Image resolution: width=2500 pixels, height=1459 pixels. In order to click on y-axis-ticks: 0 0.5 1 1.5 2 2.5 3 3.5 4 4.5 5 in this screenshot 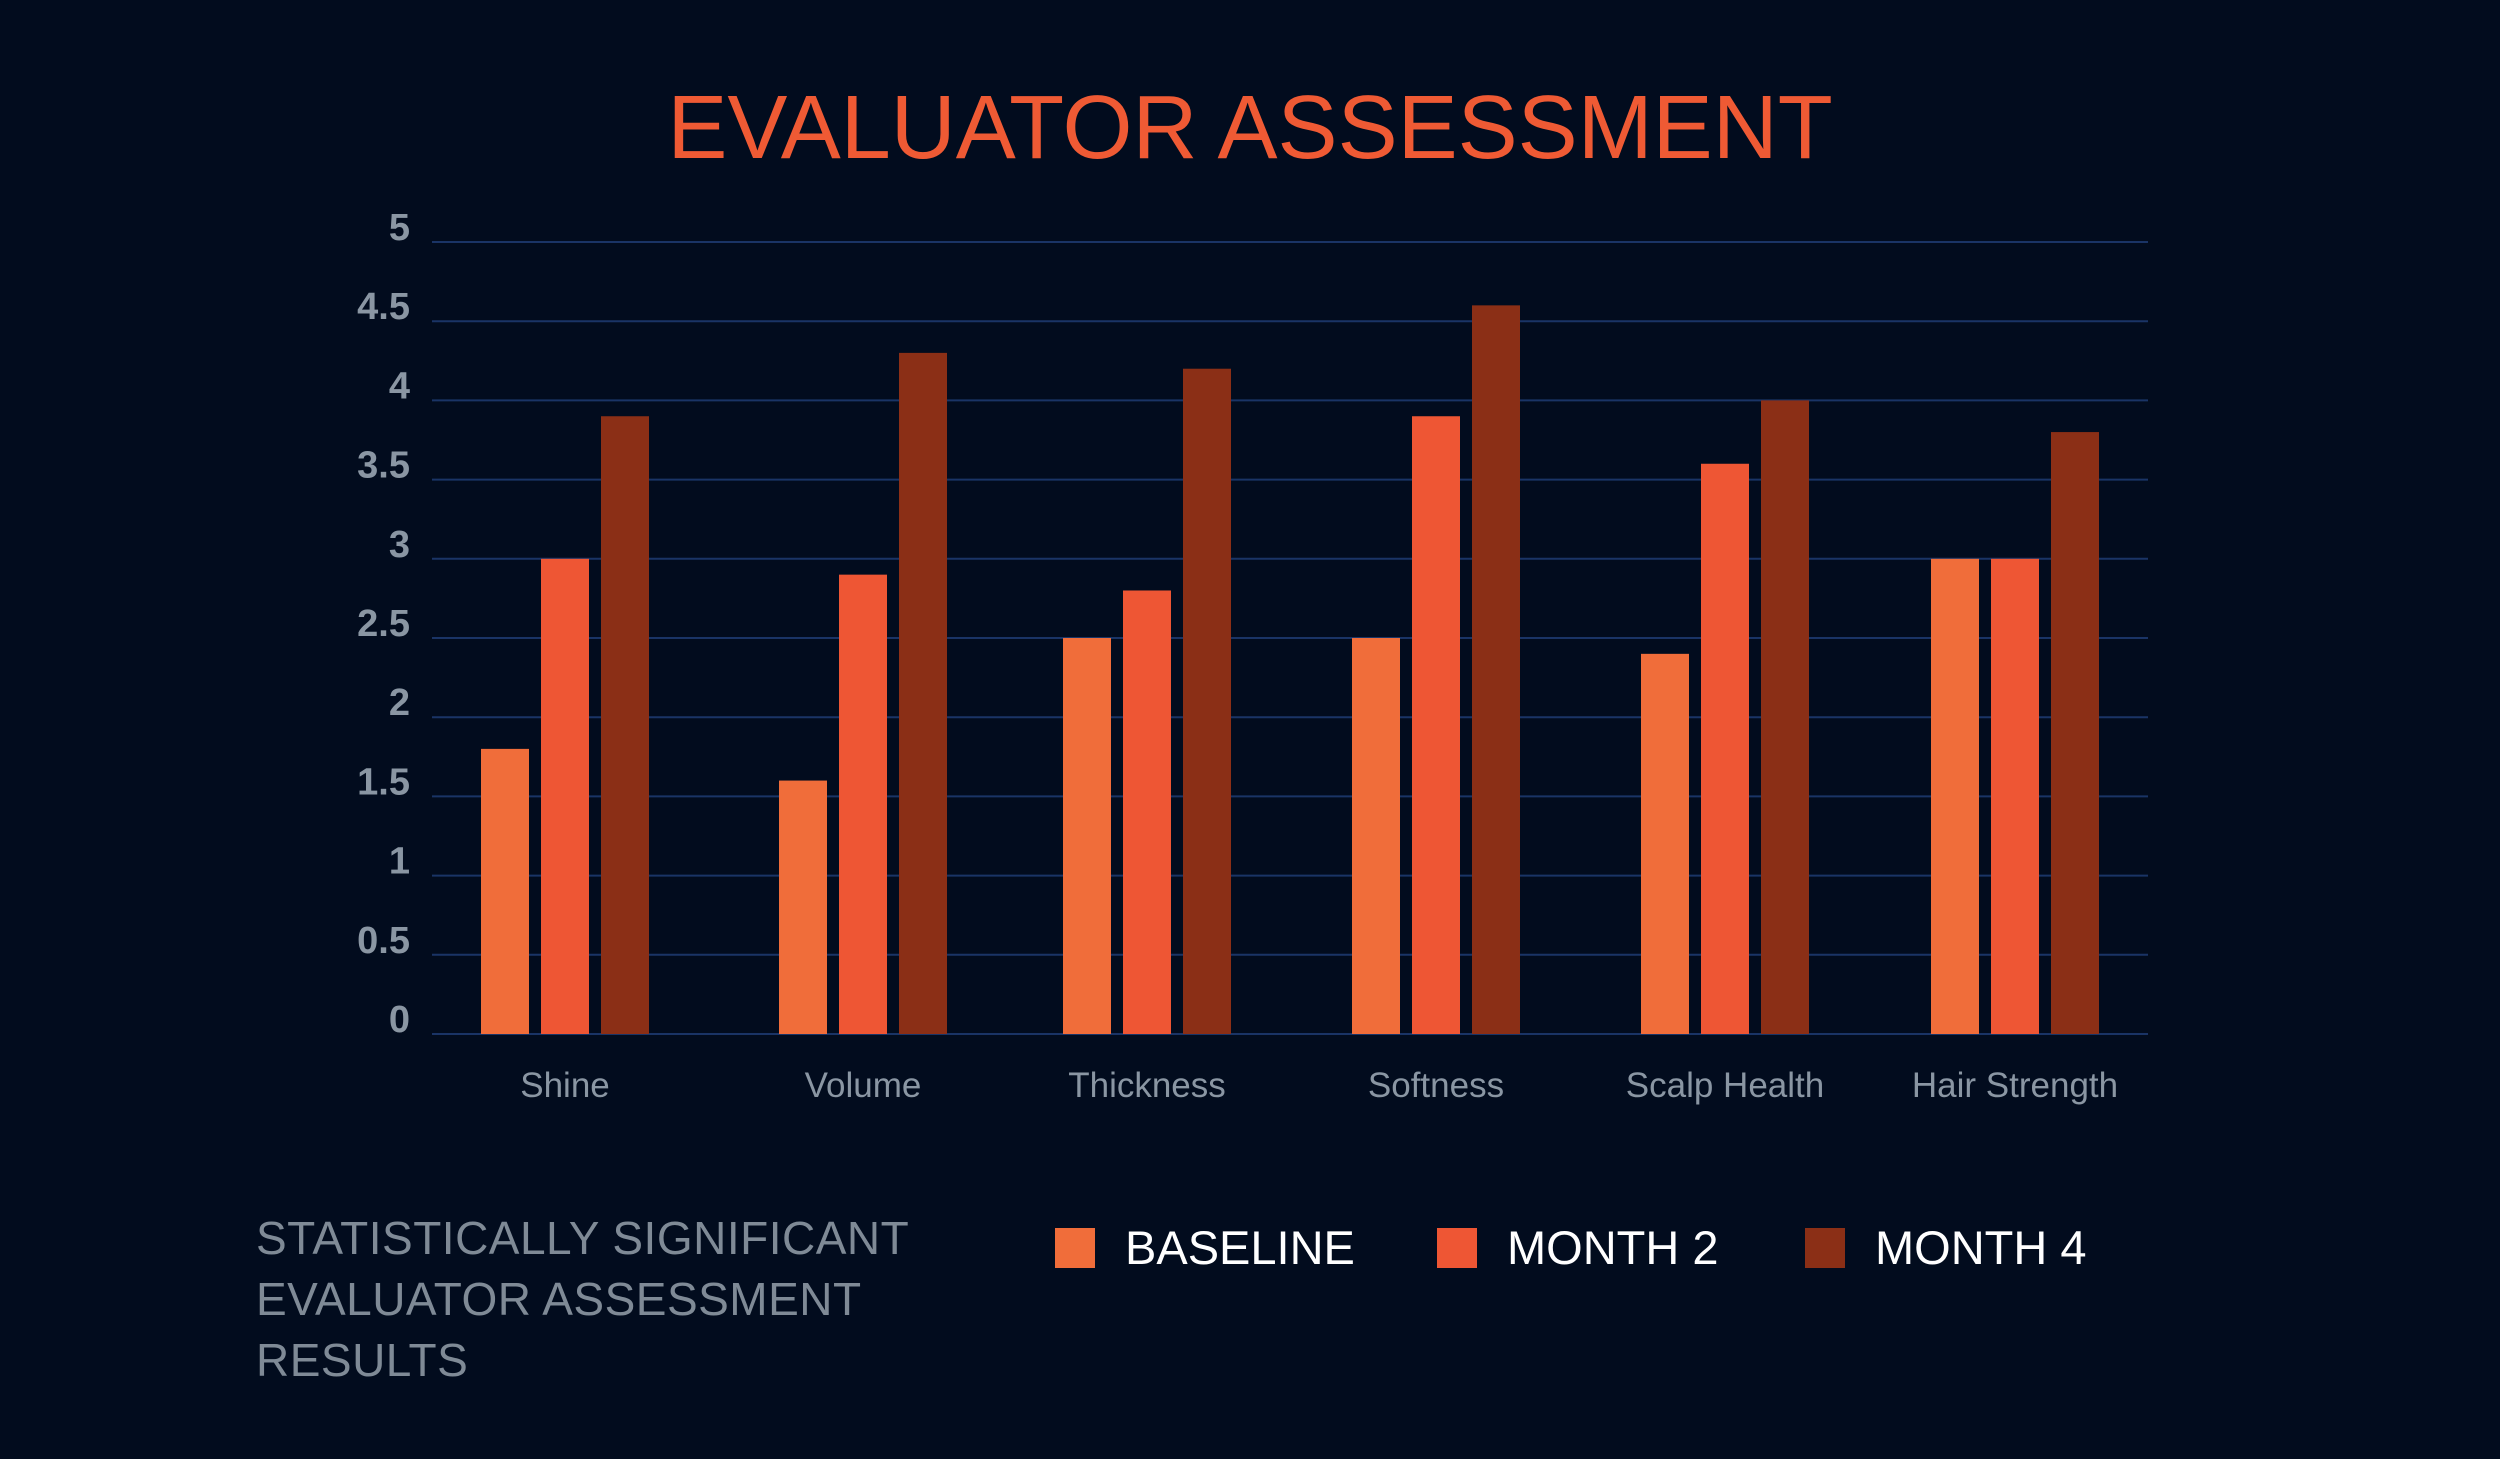, I will do `click(383, 624)`.